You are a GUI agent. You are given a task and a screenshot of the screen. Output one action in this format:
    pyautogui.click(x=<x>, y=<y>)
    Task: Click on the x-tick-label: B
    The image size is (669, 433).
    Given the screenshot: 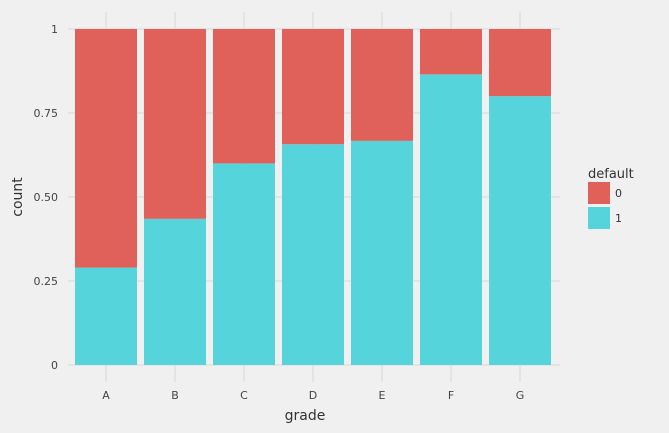 What is the action you would take?
    pyautogui.click(x=175, y=395)
    